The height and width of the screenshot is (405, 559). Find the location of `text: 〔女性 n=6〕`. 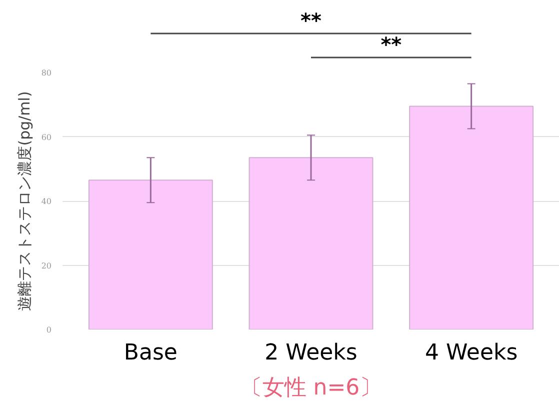

text: 〔女性 n=6〕 is located at coordinates (311, 388).